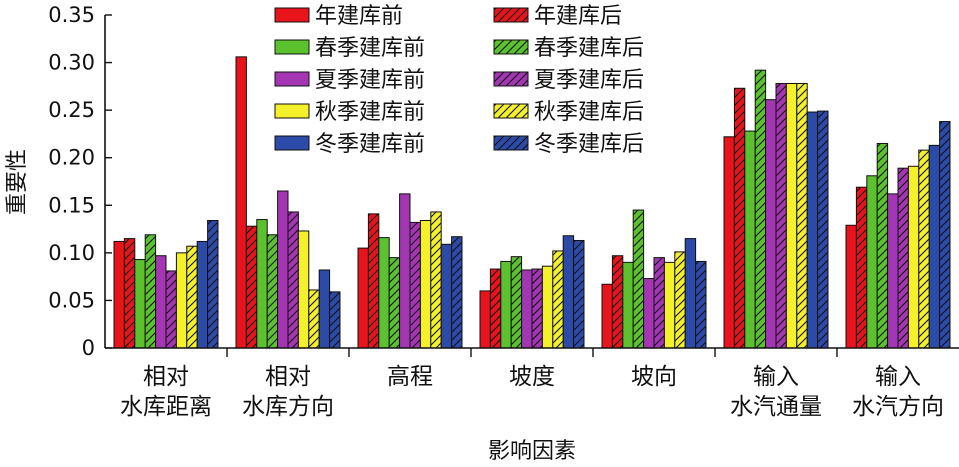 The width and height of the screenshot is (959, 467). What do you see at coordinates (71, 205) in the screenshot?
I see `y-tick-label: 0.15` at bounding box center [71, 205].